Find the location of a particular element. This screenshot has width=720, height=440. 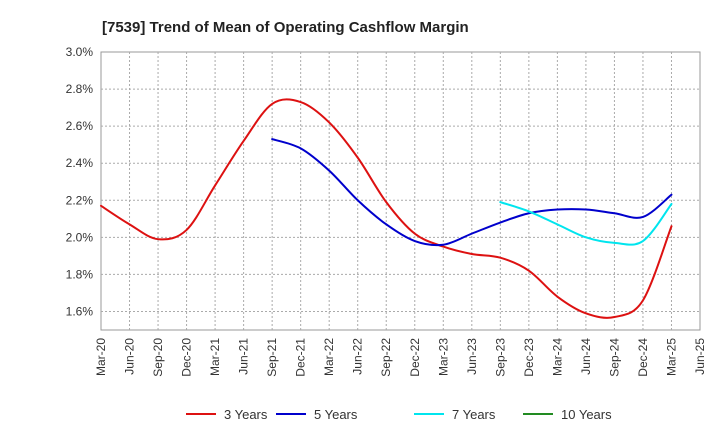

x-tick-label: Jun-22 is located at coordinates (358, 356).